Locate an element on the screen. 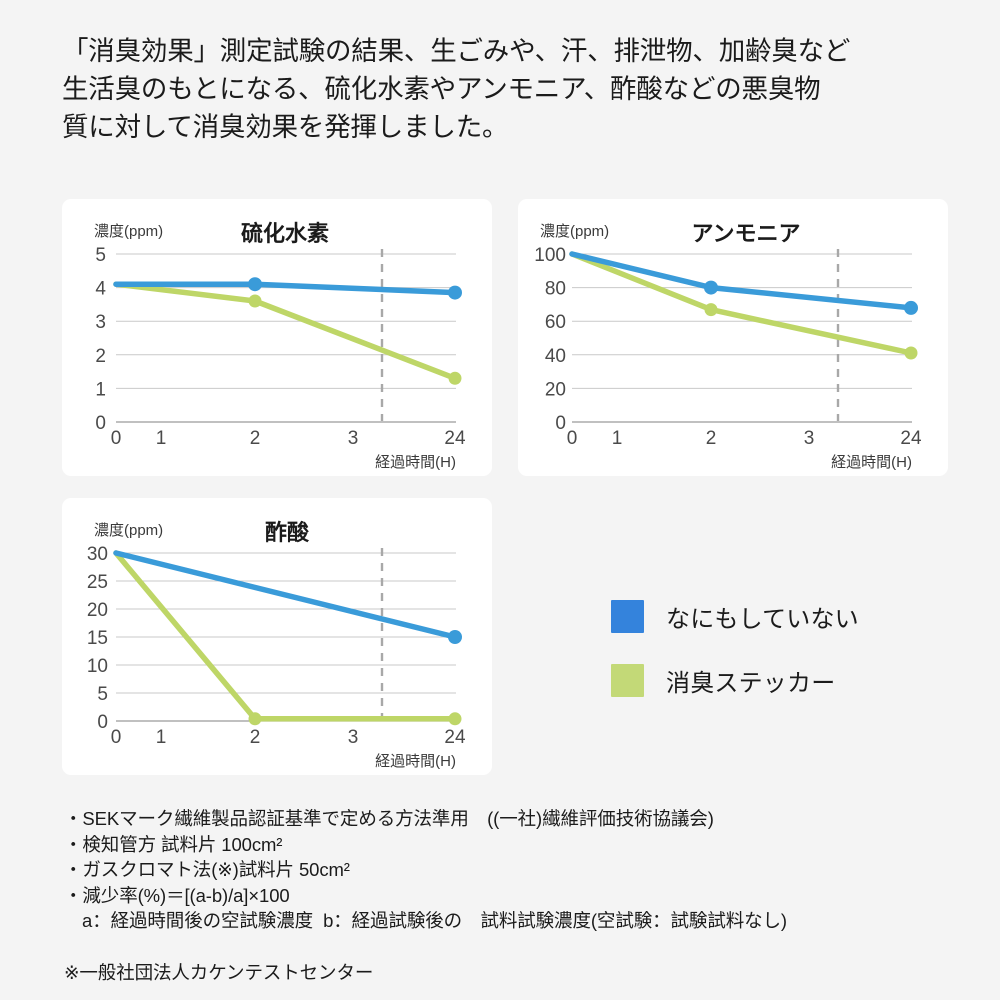  chart-title: アンモニア is located at coordinates (745, 233).